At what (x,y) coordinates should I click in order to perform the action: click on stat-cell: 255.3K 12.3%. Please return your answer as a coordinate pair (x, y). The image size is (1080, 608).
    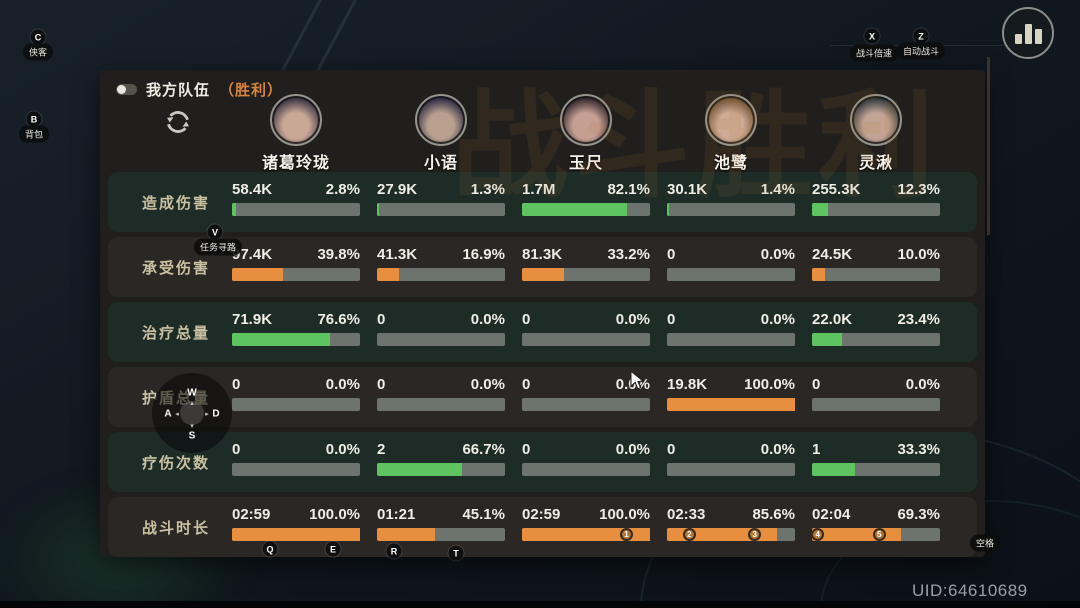
    Looking at the image, I should click on (876, 202).